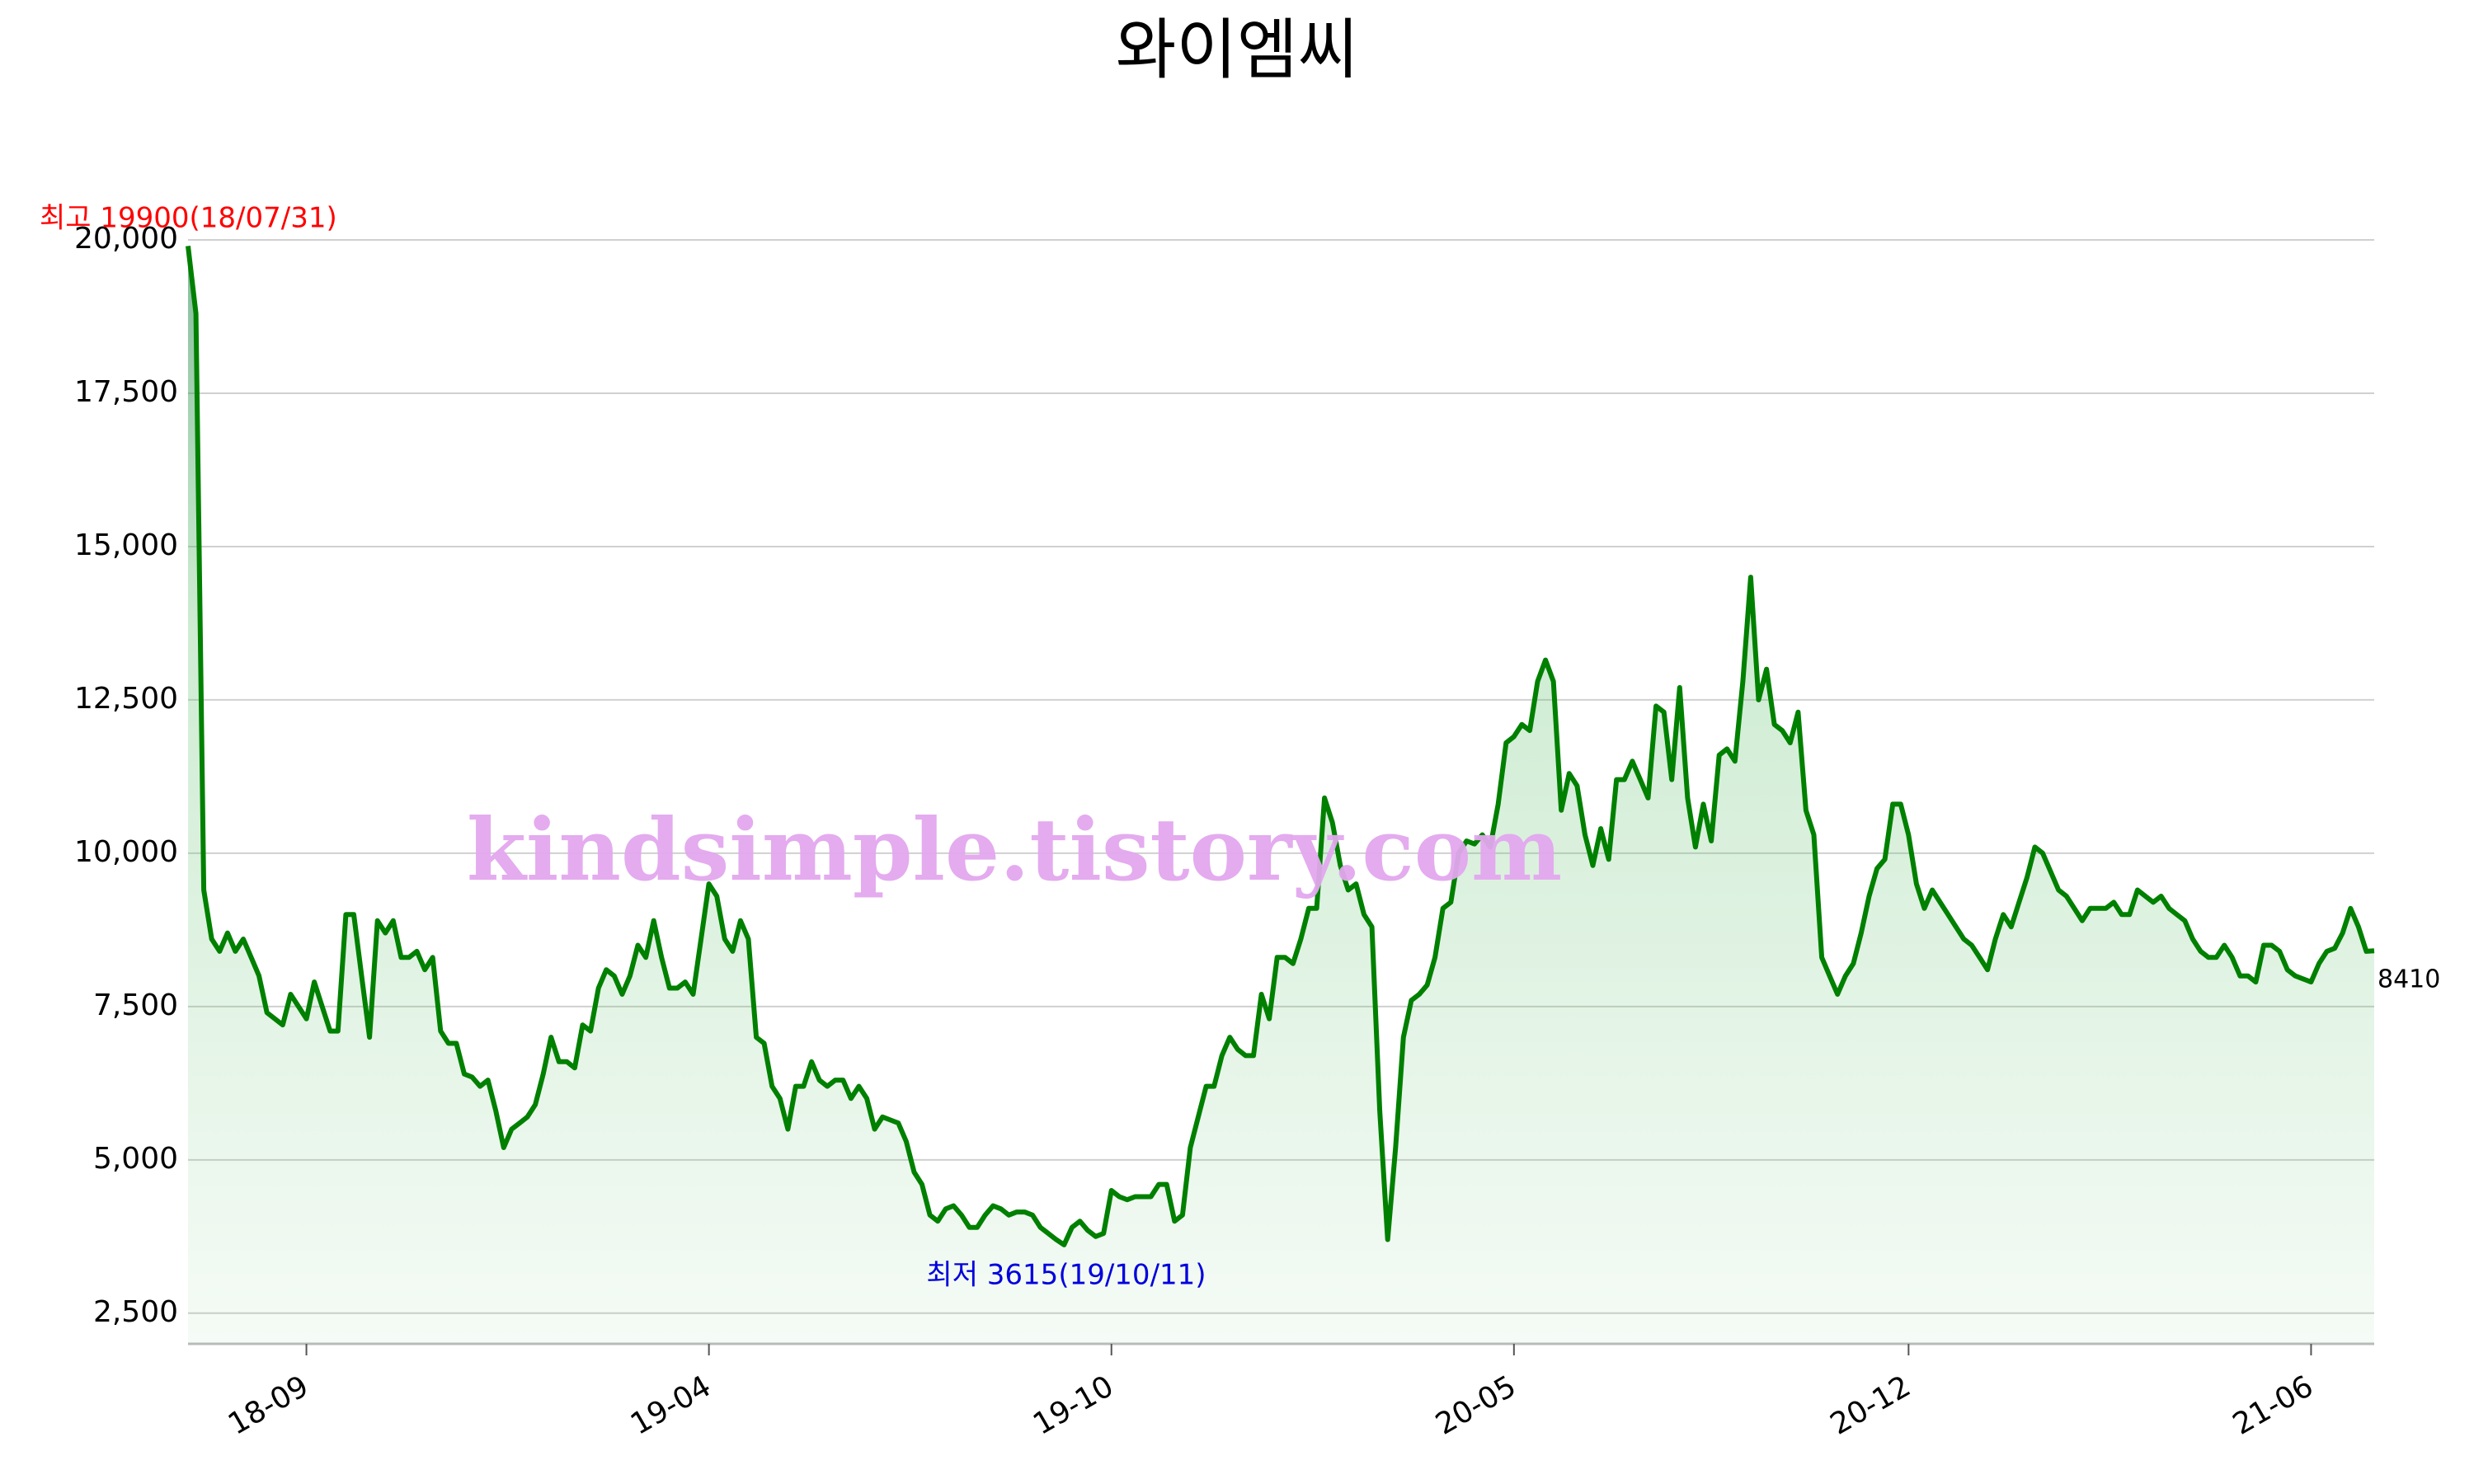 Image resolution: width=2474 pixels, height=1484 pixels. What do you see at coordinates (135, 1006) in the screenshot?
I see `y-tick-label: 7,500` at bounding box center [135, 1006].